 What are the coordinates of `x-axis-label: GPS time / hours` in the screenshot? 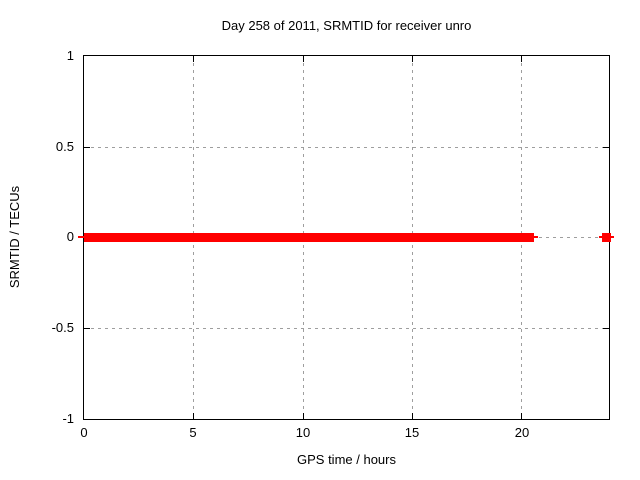 It's located at (346, 459).